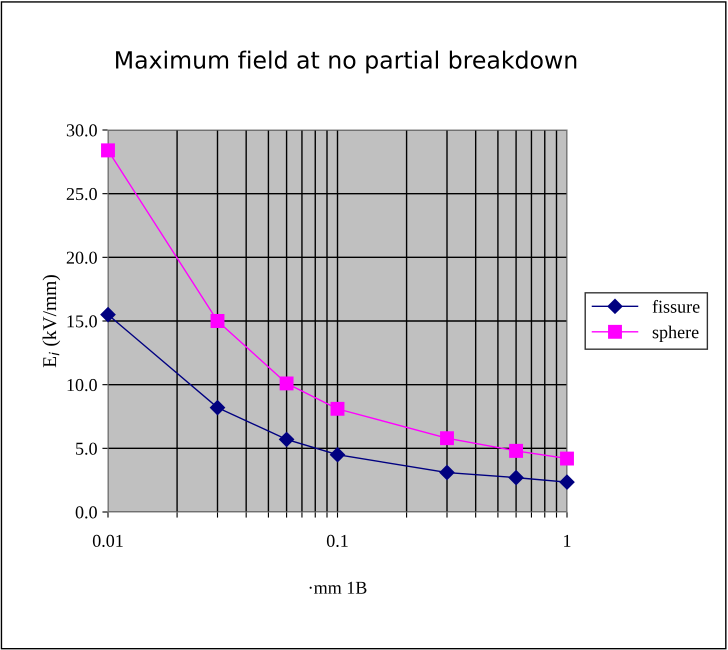  I want to click on y-tick-label: 0.0, so click(86, 512).